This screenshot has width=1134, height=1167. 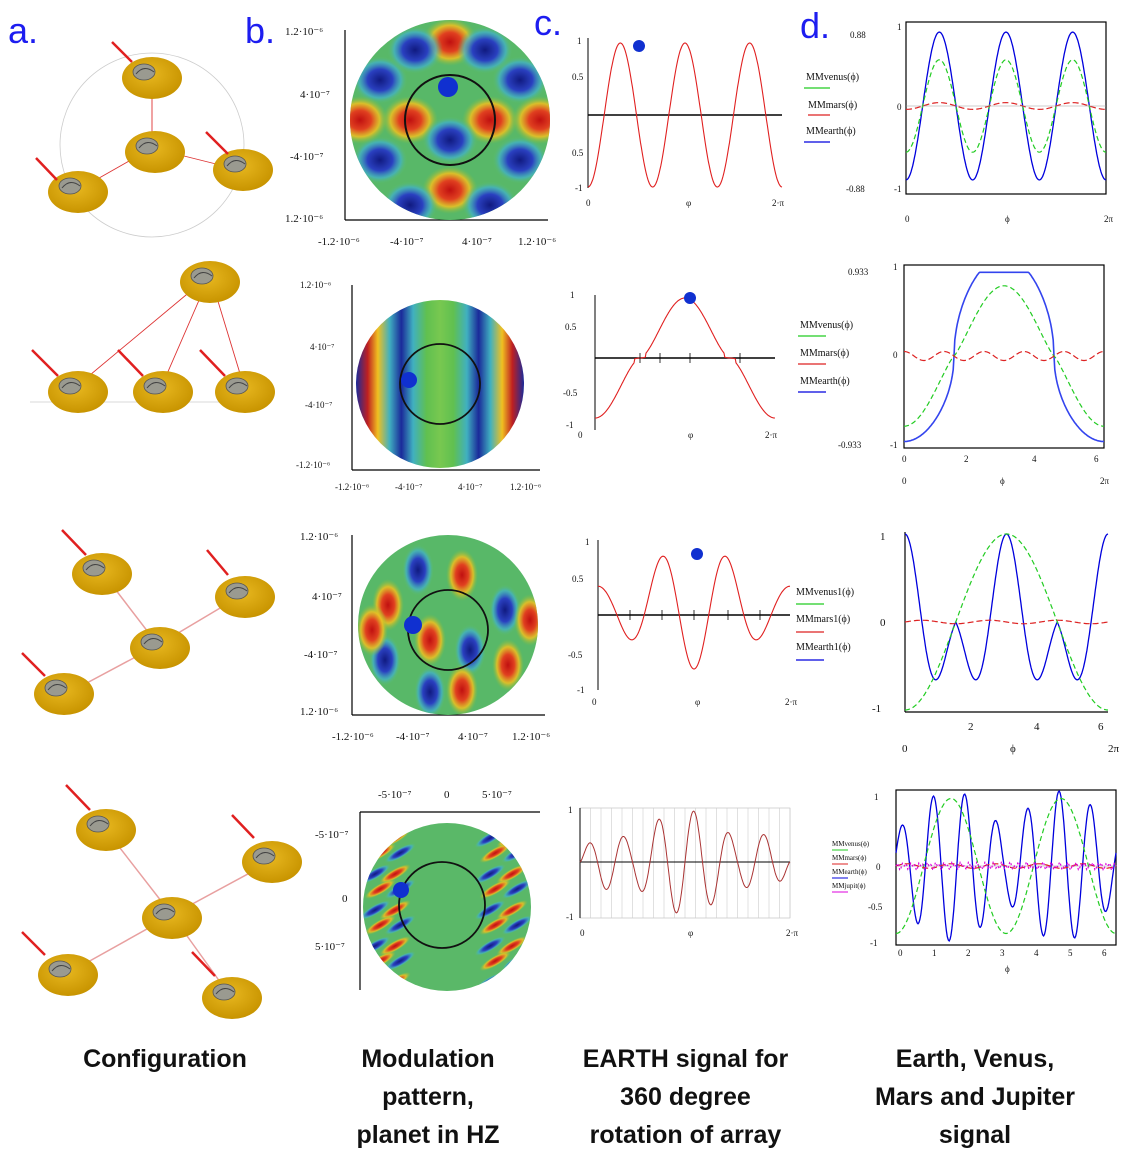 I want to click on column-header-b: b., so click(x=260, y=30).